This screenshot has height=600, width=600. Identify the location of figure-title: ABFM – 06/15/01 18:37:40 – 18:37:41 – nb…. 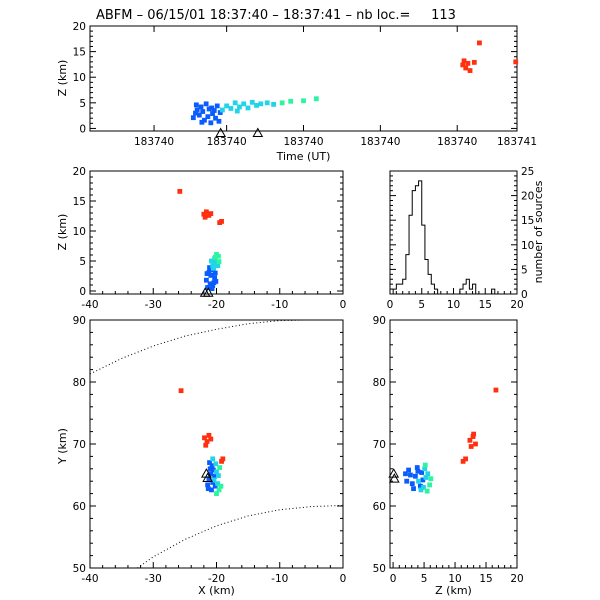
(276, 15).